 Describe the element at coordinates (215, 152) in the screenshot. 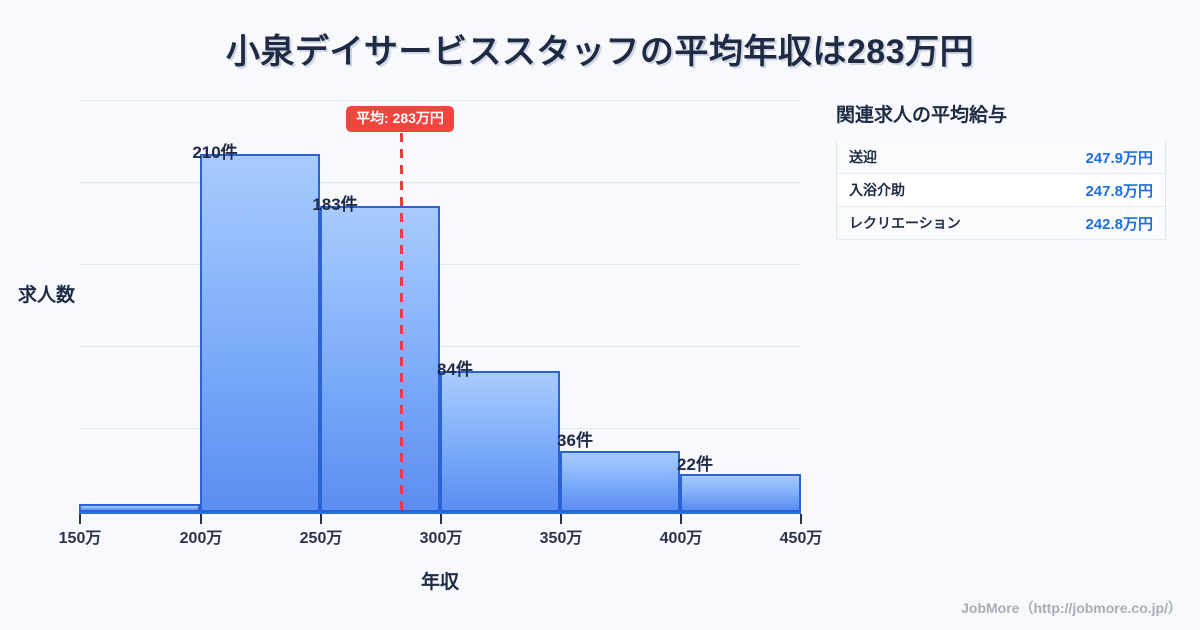

I see `bar-label-200-250: 210件` at that location.